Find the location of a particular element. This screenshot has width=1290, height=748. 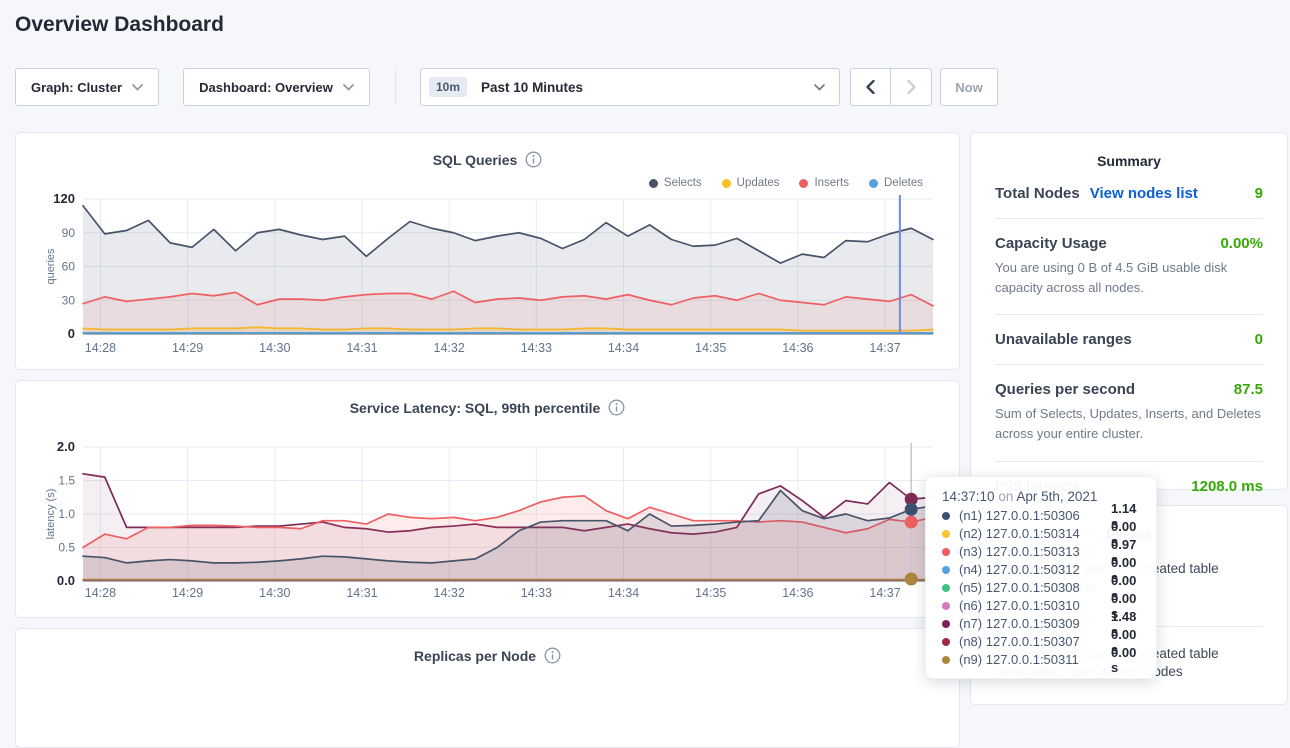

tooltip-node-label: (n9) 127.0.0.1:50311 is located at coordinates (1019, 659).